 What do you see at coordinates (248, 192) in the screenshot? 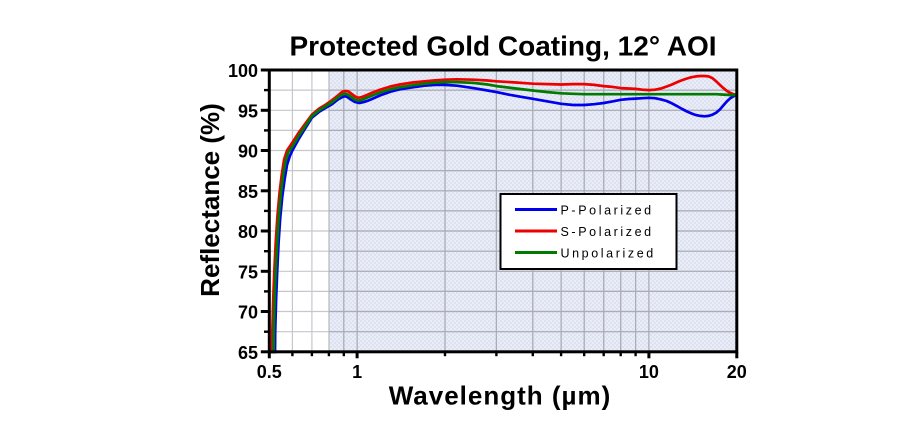
I see `svg-text: 85` at bounding box center [248, 192].